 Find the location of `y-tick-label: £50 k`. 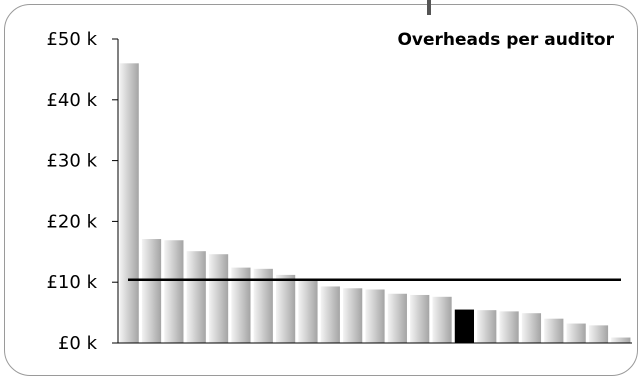

y-tick-label: £50 k is located at coordinates (71, 39).